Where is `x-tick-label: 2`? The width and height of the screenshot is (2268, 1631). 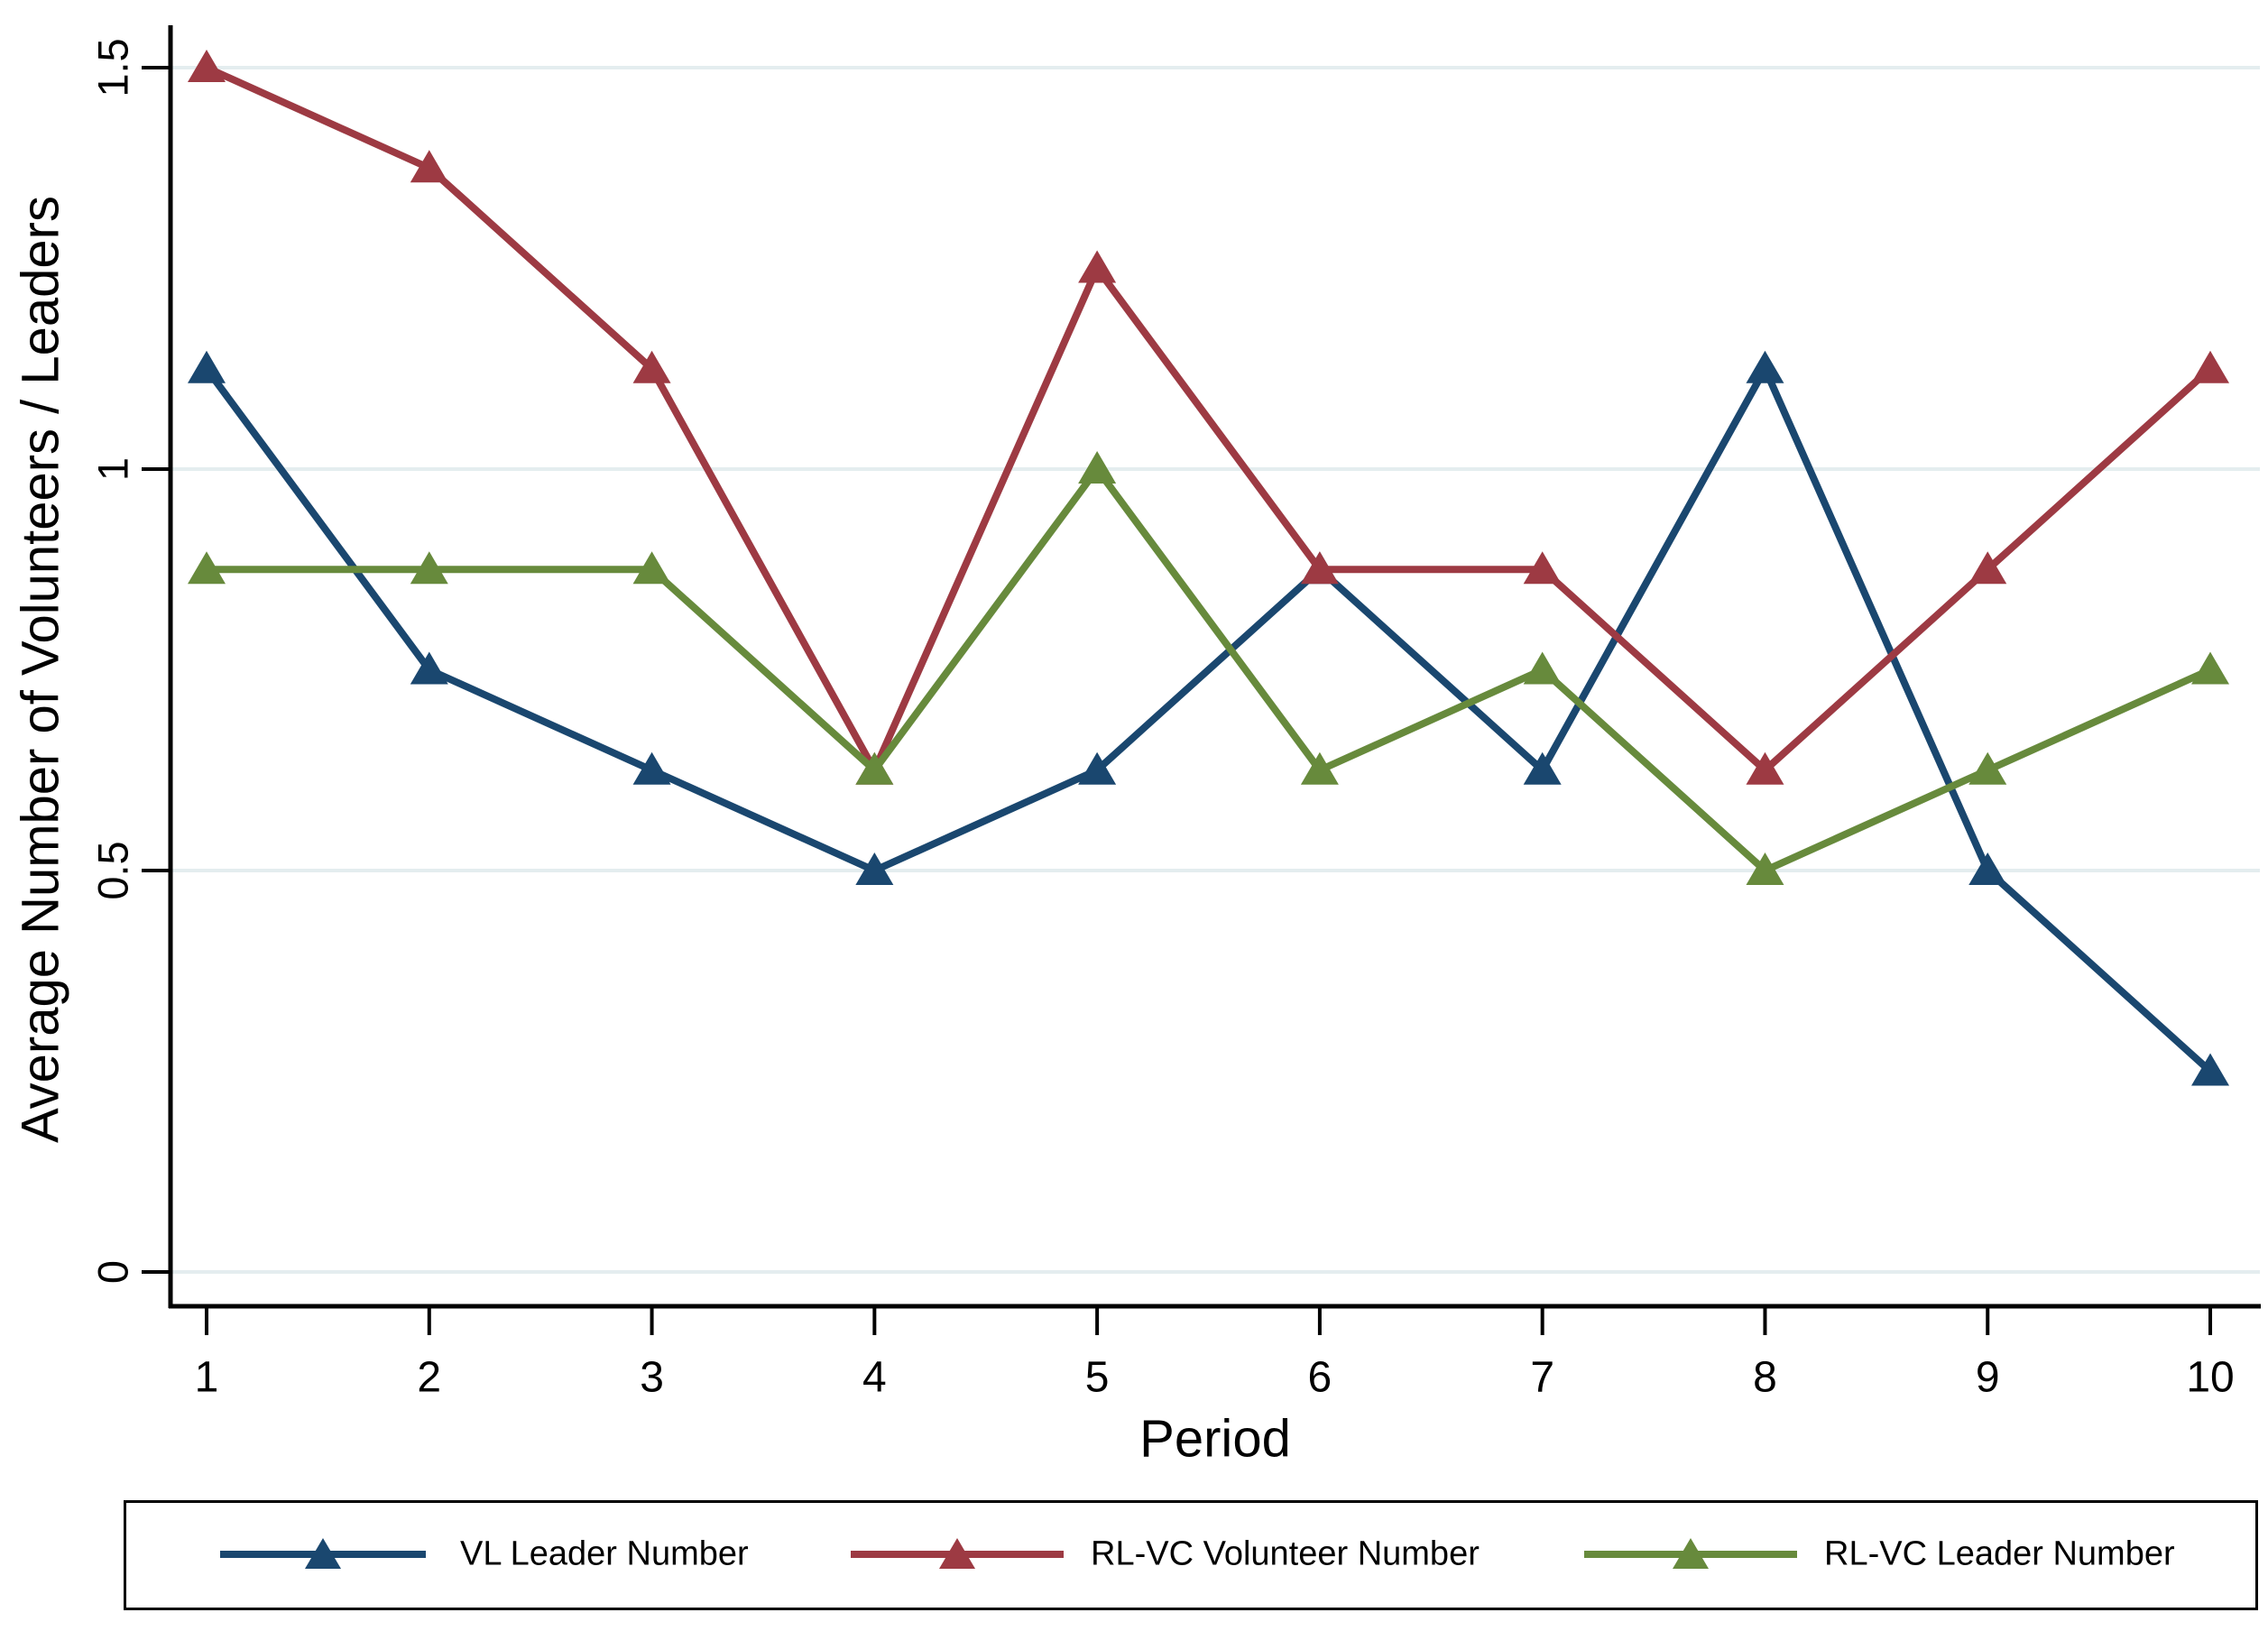
x-tick-label: 2 is located at coordinates (429, 1378).